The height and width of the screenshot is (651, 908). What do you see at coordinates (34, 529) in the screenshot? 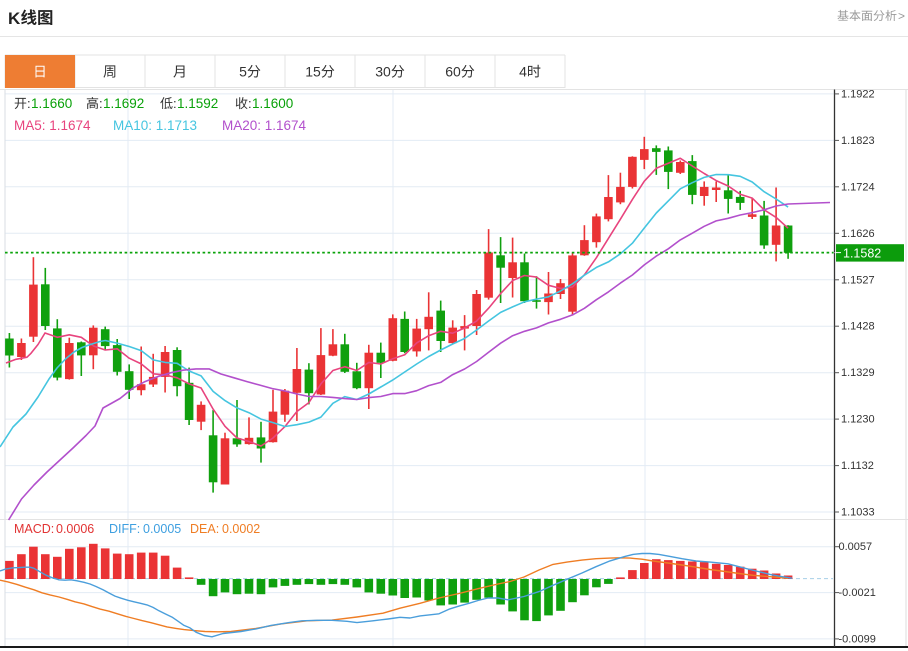
I see `svg-text: MACD:` at bounding box center [34, 529].